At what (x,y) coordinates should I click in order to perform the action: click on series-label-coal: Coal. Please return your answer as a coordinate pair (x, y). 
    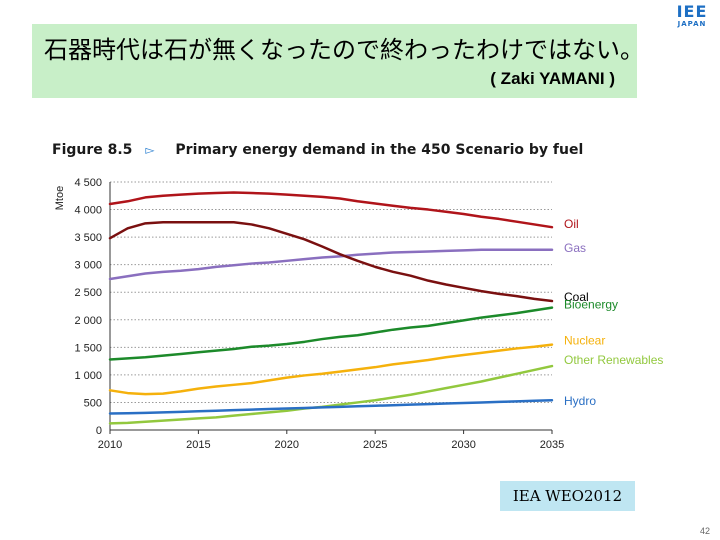
    Looking at the image, I should click on (576, 297).